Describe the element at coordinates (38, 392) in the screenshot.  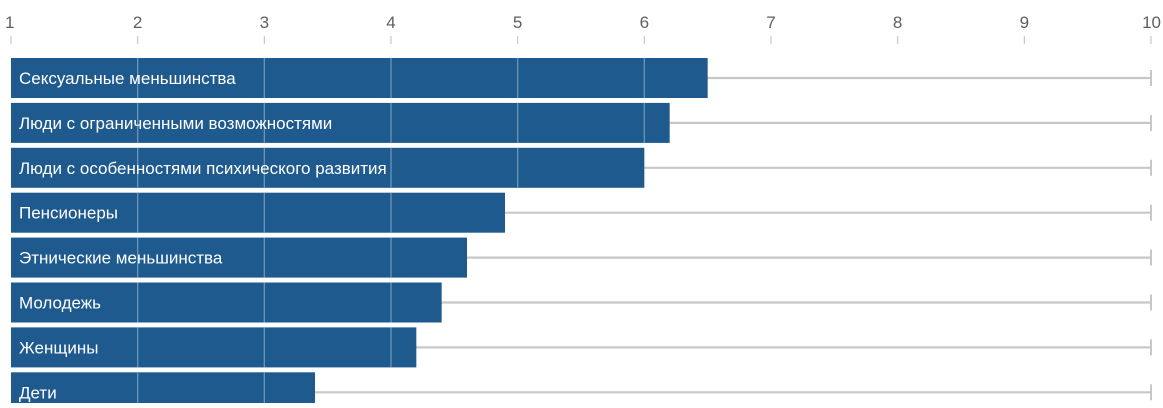
I see `category-label: Дети` at that location.